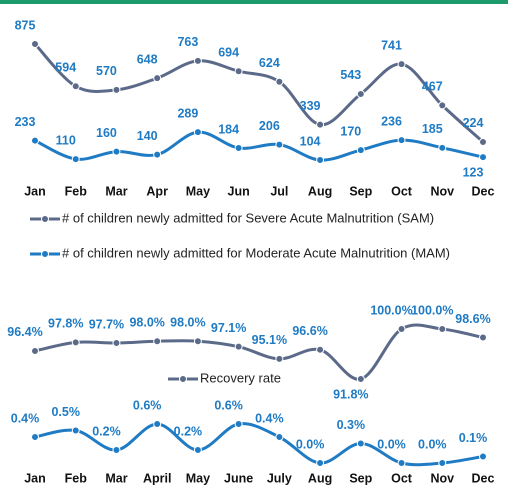 The height and width of the screenshot is (494, 508). I want to click on data-label: 206, so click(269, 126).